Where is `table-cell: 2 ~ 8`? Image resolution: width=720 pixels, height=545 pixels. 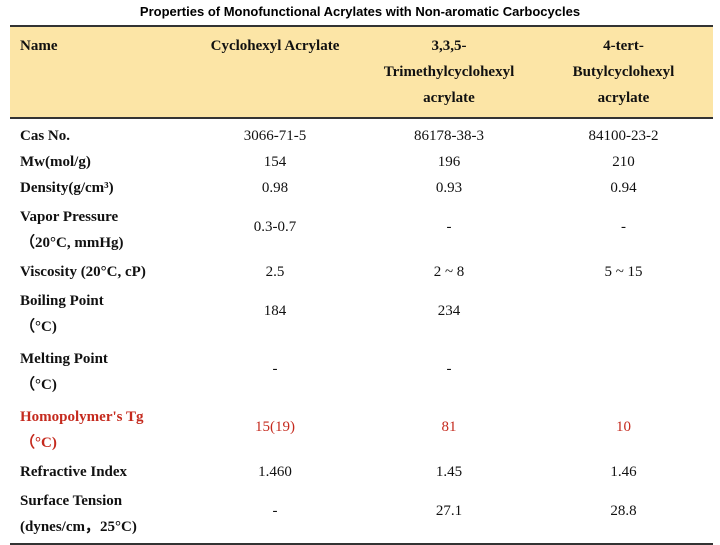 table-cell: 2 ~ 8 is located at coordinates (449, 271).